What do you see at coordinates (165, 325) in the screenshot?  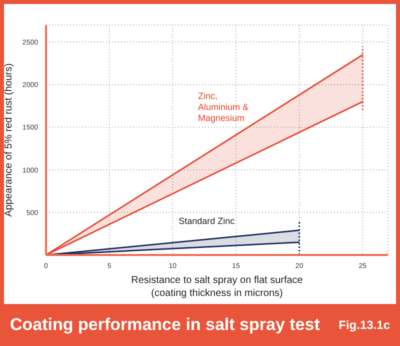 I see `text: Coating performance in salt spray test` at bounding box center [165, 325].